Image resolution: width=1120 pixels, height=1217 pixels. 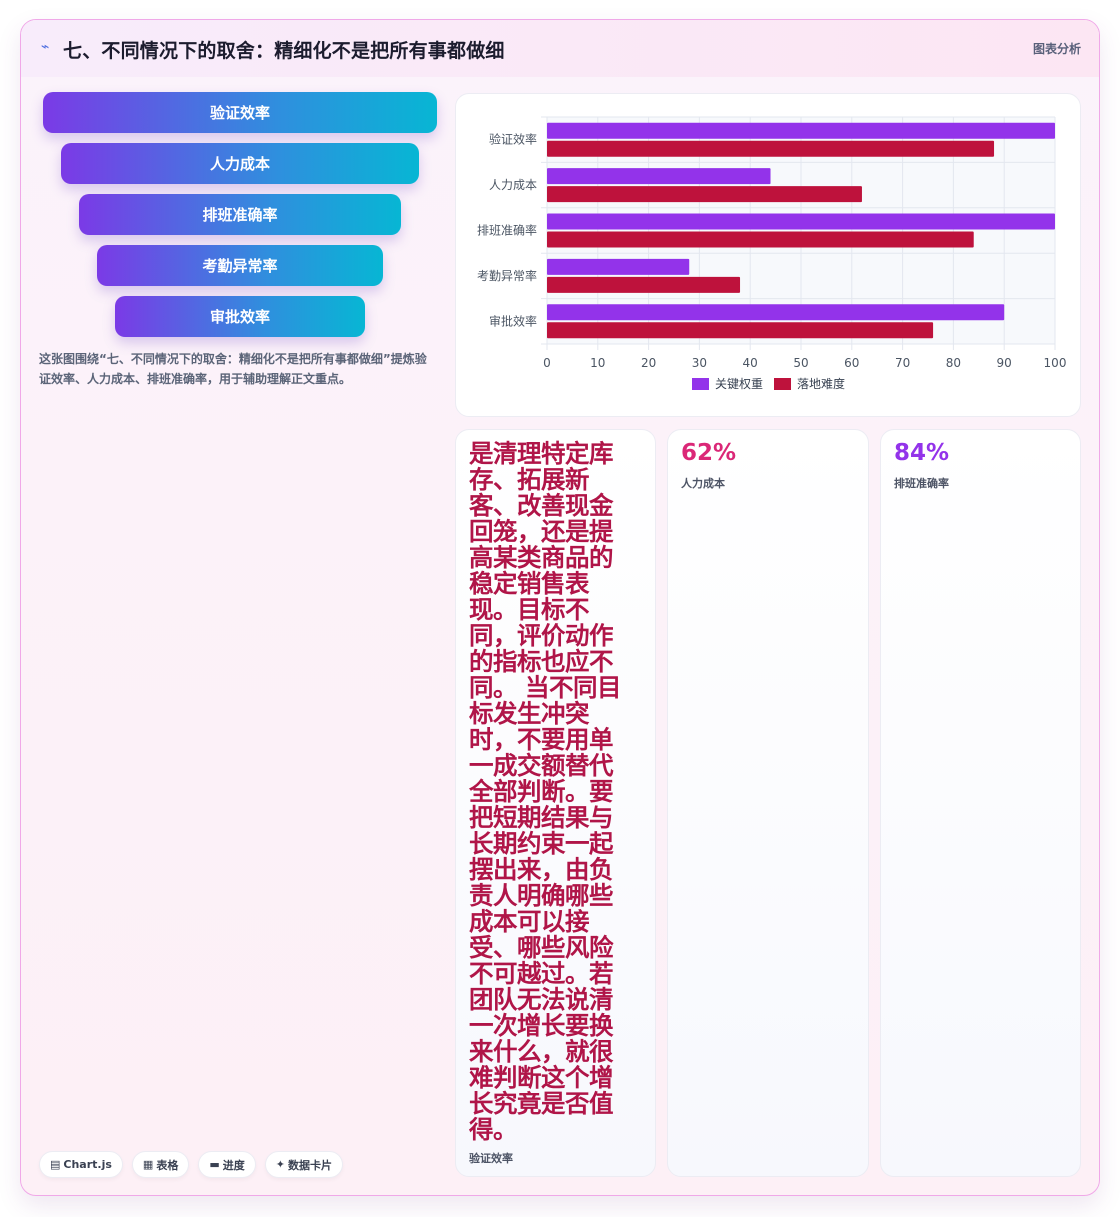 I want to click on x-tick-label: 20, so click(x=648, y=363).